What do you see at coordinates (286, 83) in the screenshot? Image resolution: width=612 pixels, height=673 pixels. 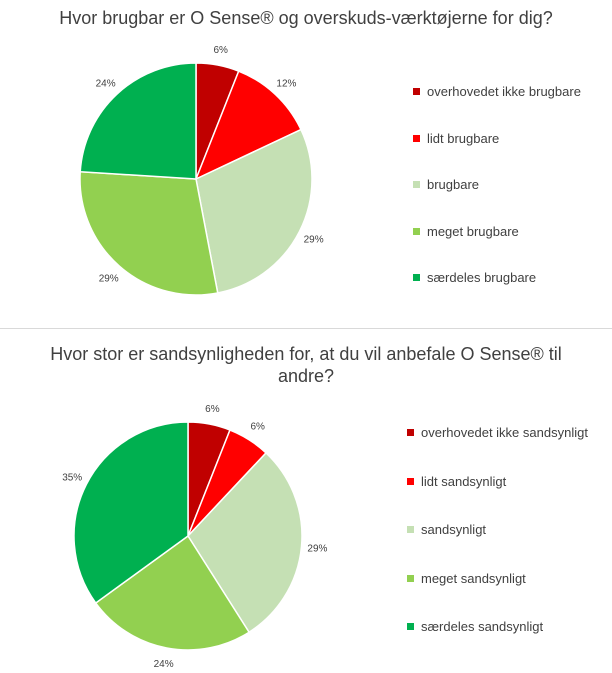 I see `data-label-lidt-brugbare: 12%` at bounding box center [286, 83].